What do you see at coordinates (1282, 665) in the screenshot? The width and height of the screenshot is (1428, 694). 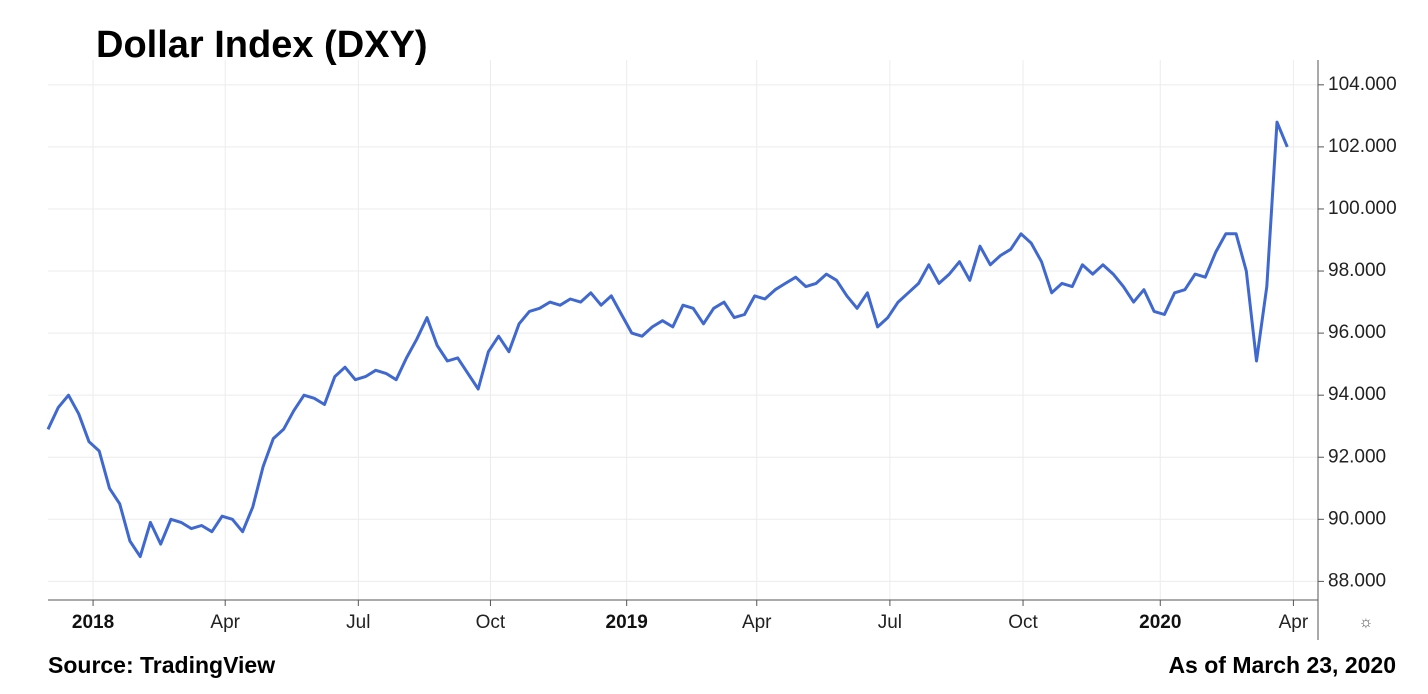 I see `as-of: As of March 23, 2020` at bounding box center [1282, 665].